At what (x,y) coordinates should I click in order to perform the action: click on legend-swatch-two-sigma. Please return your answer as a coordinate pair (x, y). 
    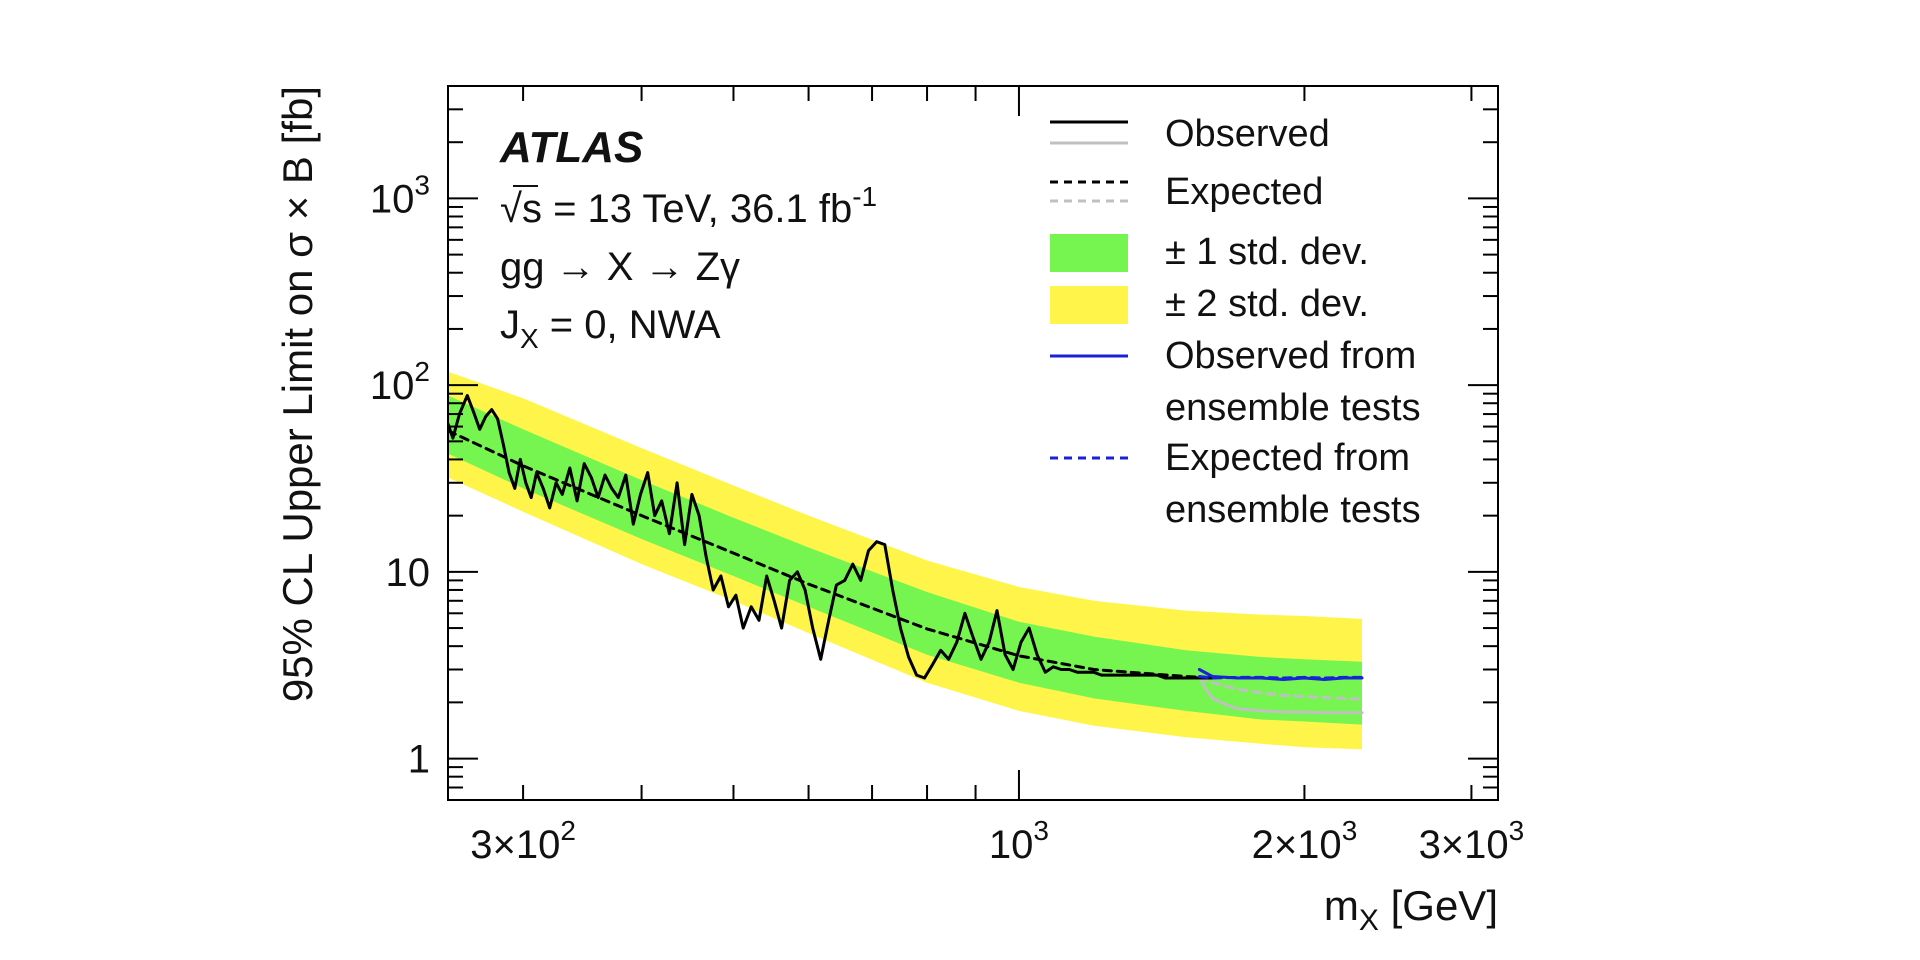
    Looking at the image, I should click on (1089, 305).